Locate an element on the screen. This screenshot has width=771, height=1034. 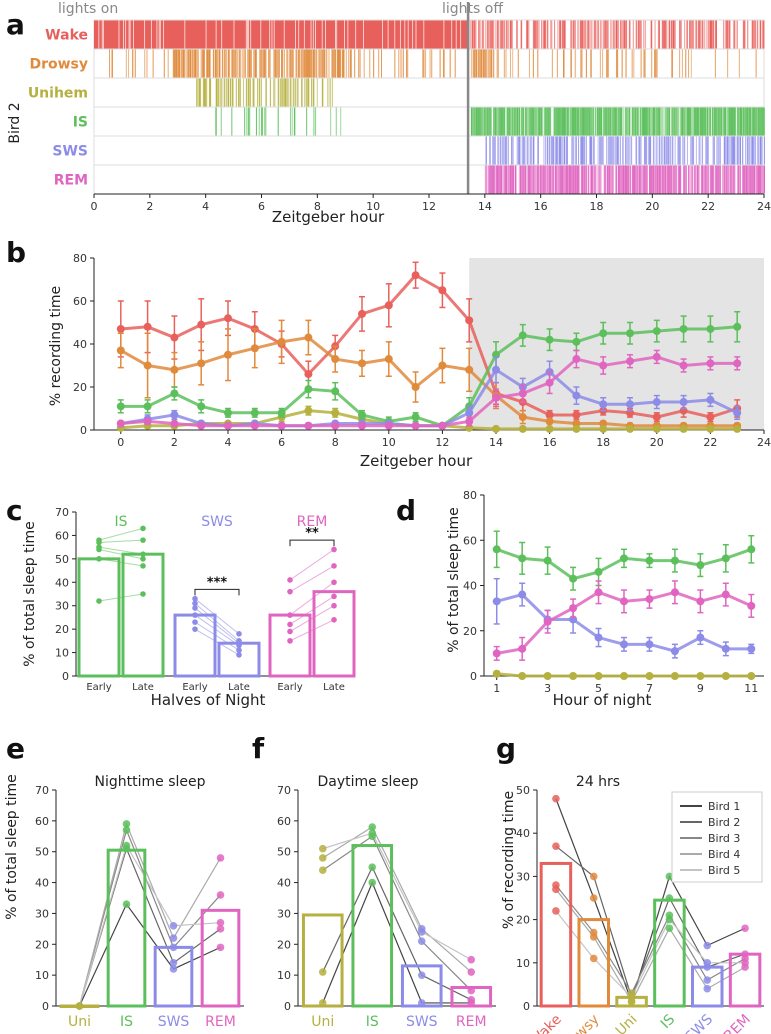
y-tick-label: 60 is located at coordinates (284, 821).